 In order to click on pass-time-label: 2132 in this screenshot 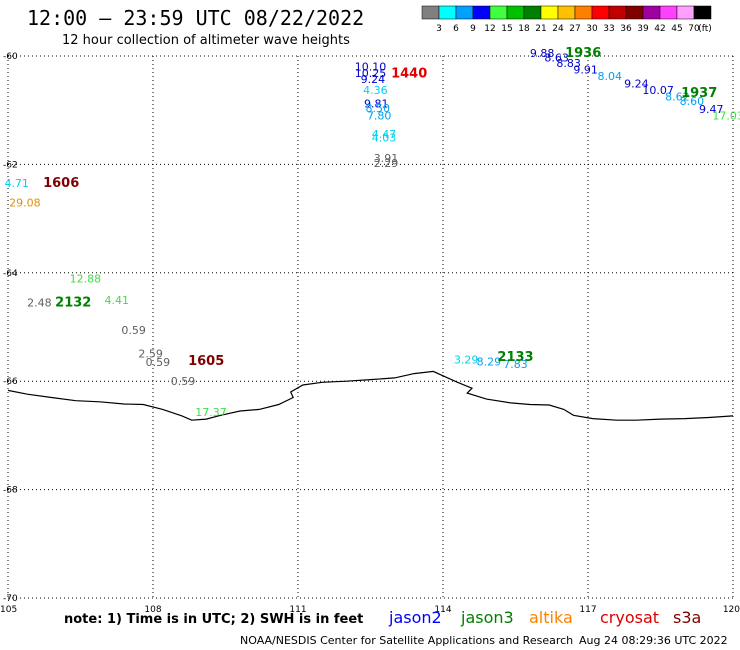, I will do `click(73, 302)`.